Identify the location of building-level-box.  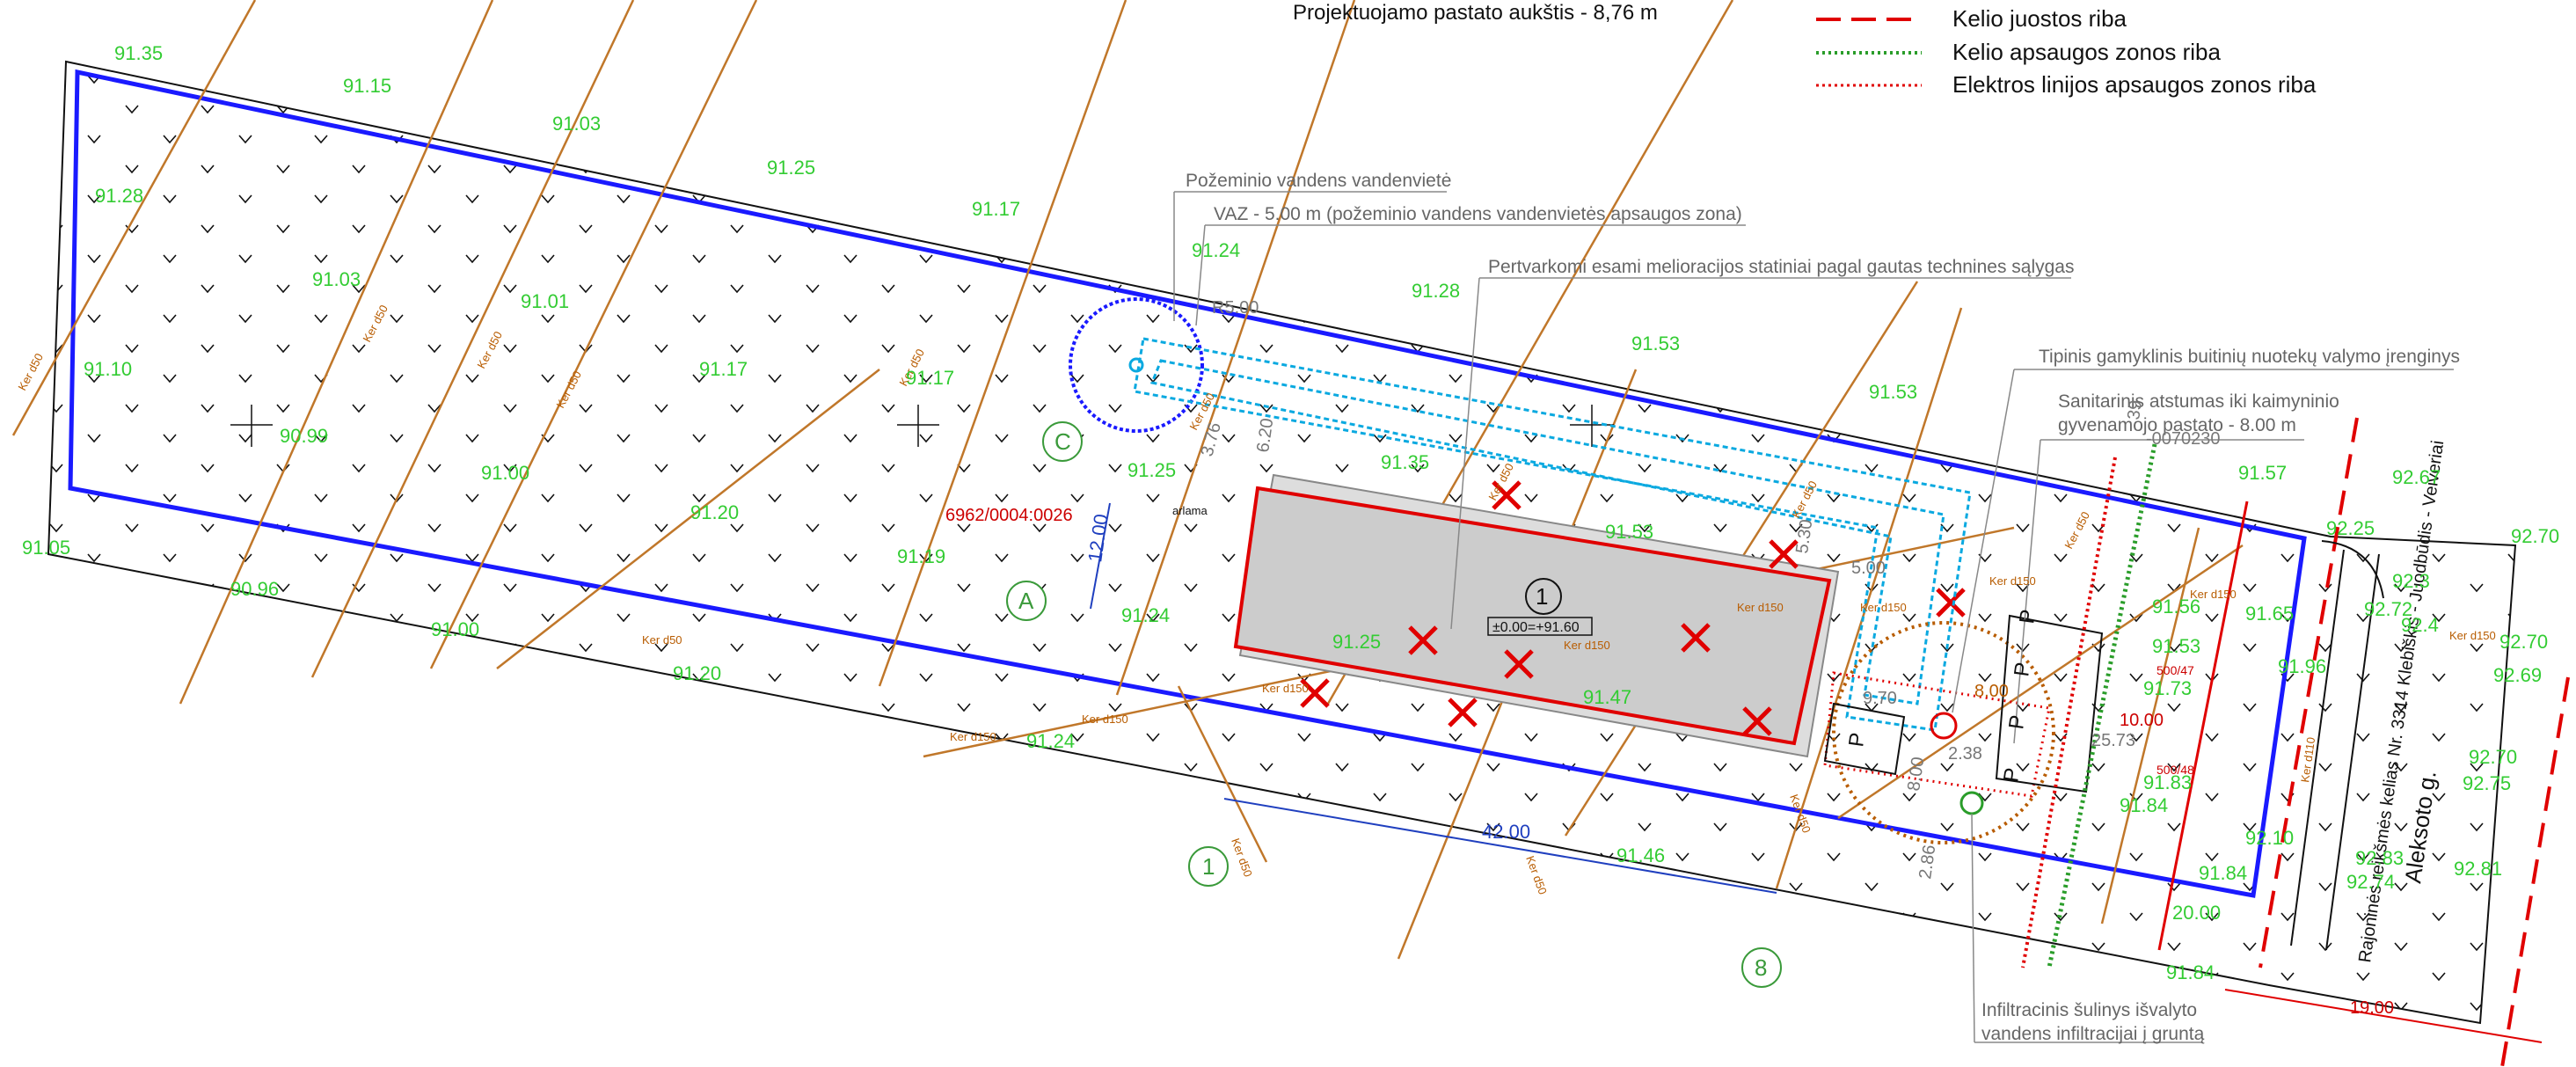
(1540, 626).